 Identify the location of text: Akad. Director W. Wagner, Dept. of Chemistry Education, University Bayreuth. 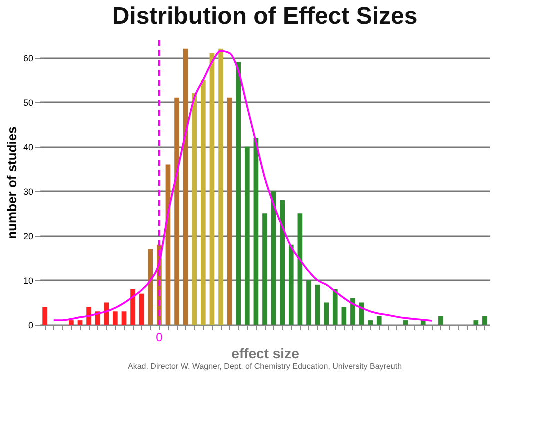
(265, 366).